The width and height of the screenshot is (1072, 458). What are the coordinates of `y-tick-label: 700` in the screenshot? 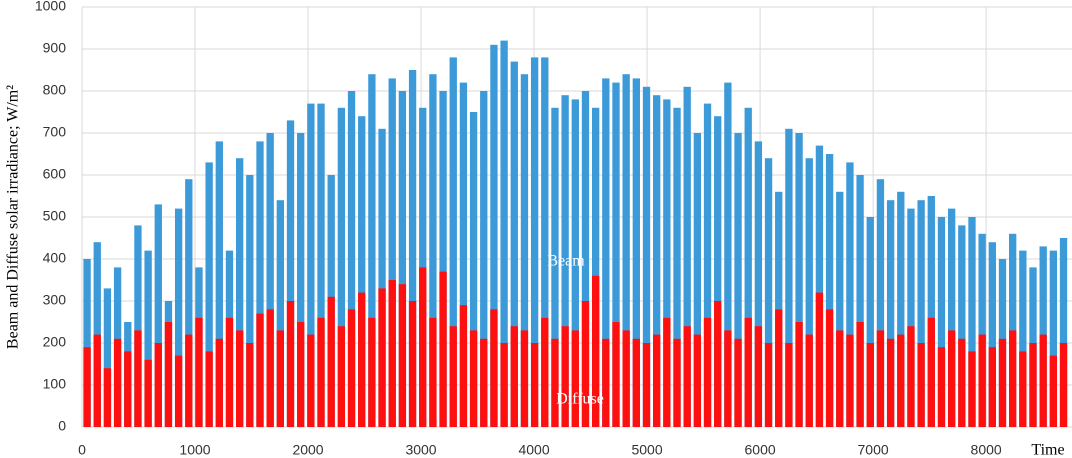 It's located at (55, 132).